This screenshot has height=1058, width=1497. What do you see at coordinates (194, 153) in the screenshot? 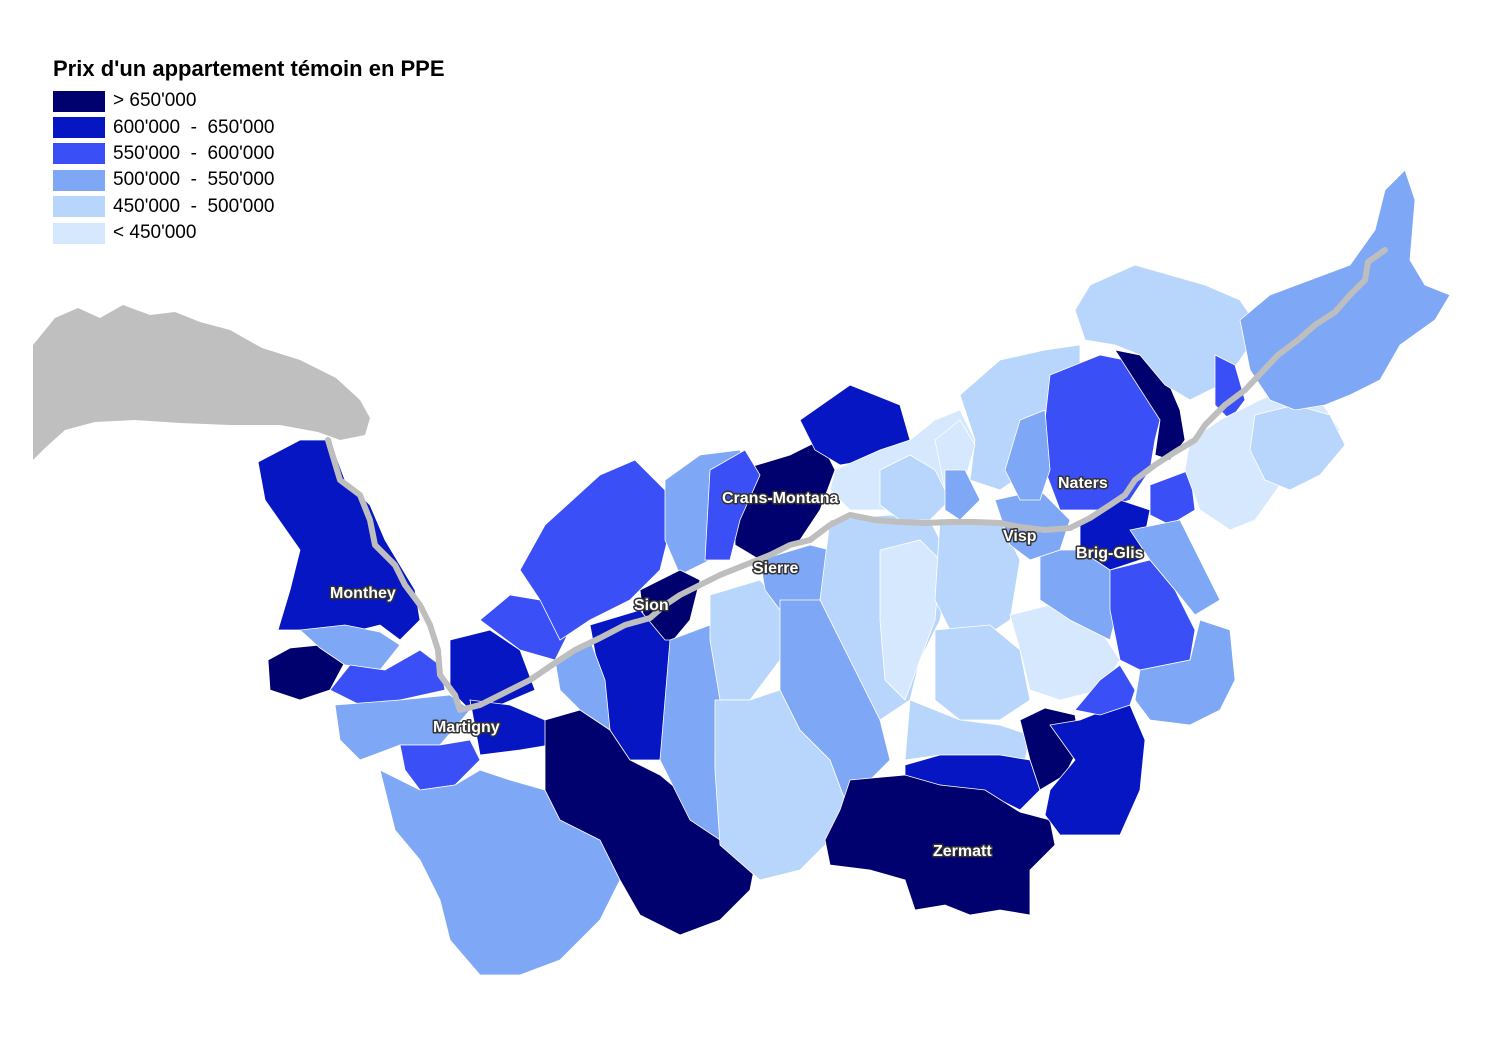
I see `legend-label: 550'000 - 600'000` at bounding box center [194, 153].